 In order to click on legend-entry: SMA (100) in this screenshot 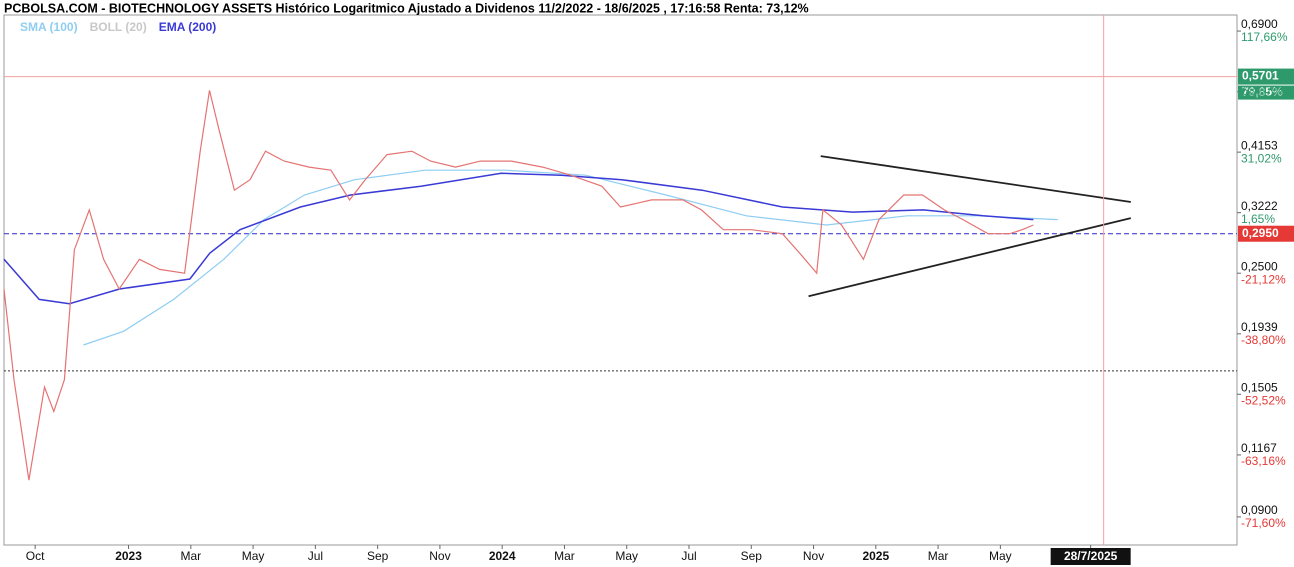, I will do `click(49, 27)`.